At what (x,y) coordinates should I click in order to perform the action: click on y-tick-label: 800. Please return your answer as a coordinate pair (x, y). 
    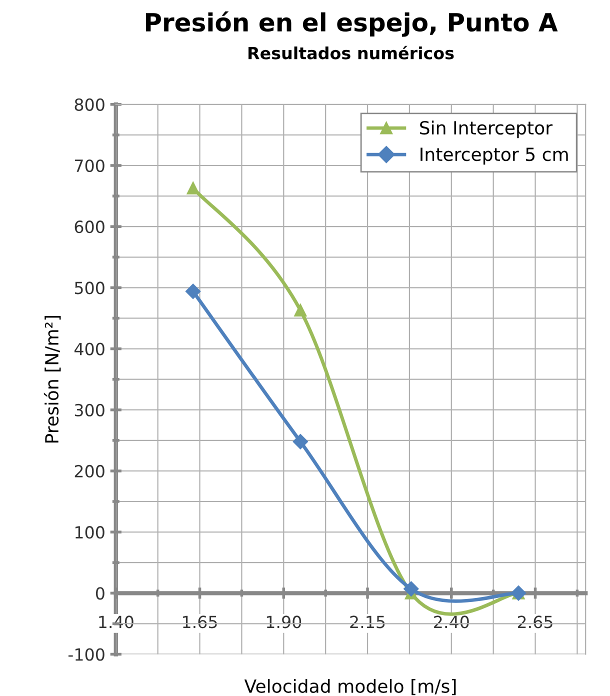
    Looking at the image, I should click on (89, 104).